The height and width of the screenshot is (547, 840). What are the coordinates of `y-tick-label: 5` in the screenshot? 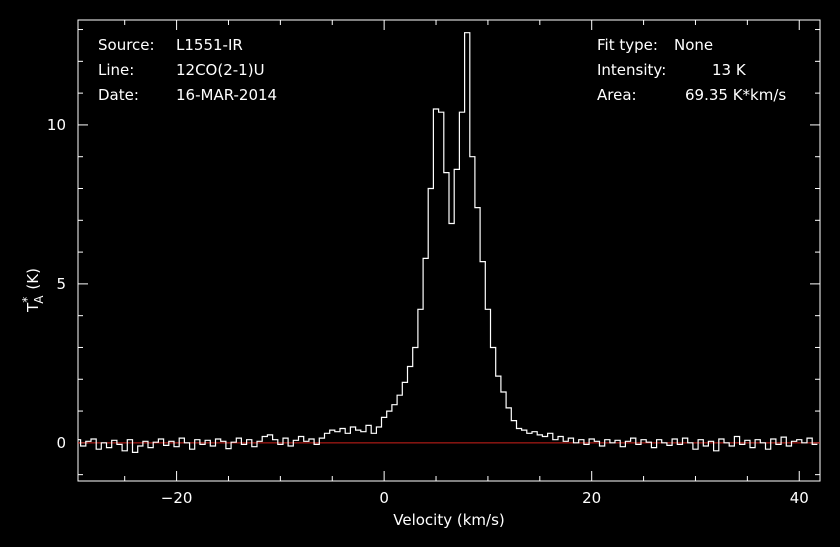 It's located at (61, 284).